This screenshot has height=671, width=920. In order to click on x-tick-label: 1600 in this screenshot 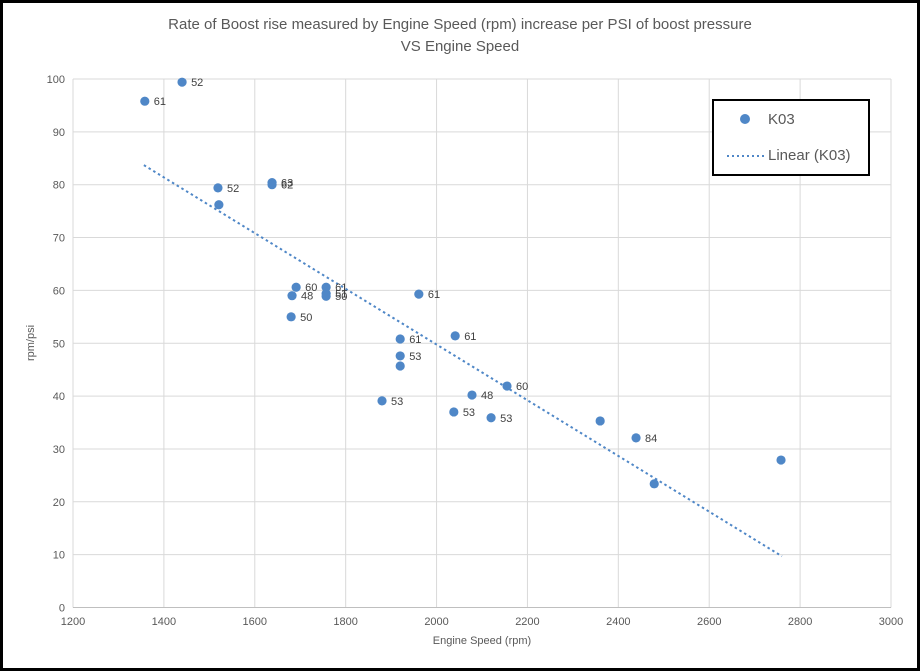, I will do `click(255, 622)`.